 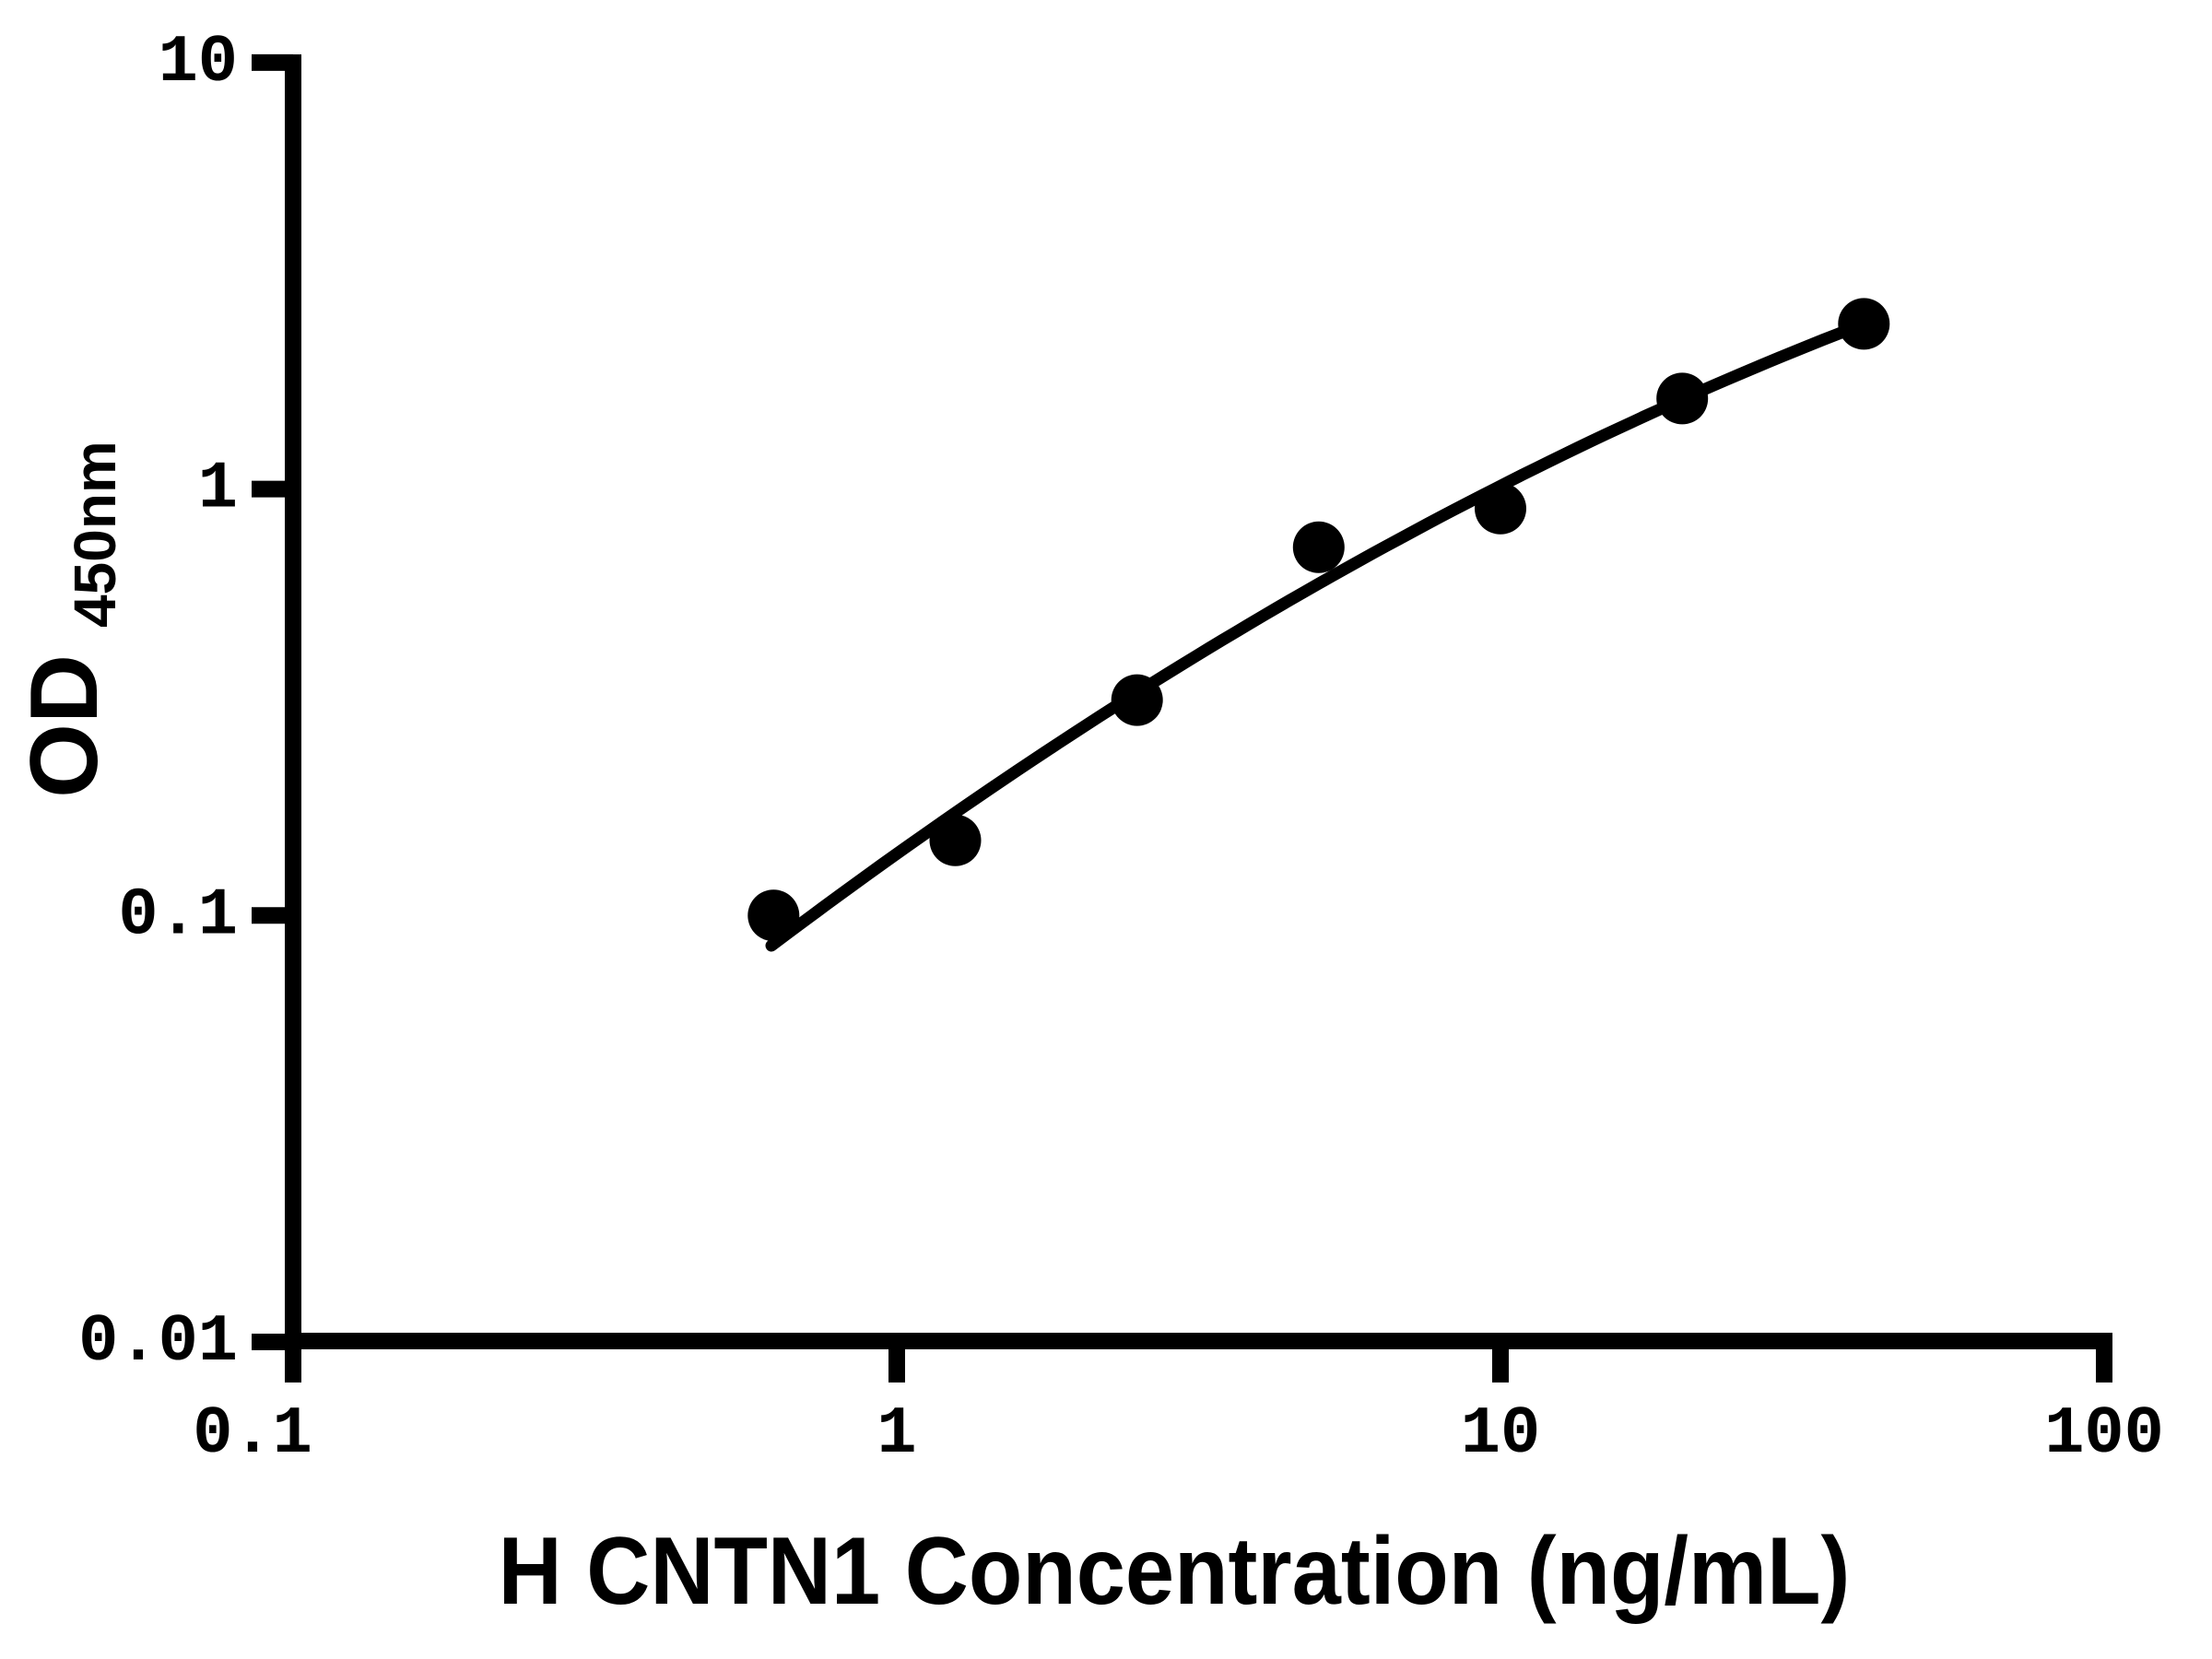 I want to click on x-tick-label: 10, so click(x=1500, y=1434).